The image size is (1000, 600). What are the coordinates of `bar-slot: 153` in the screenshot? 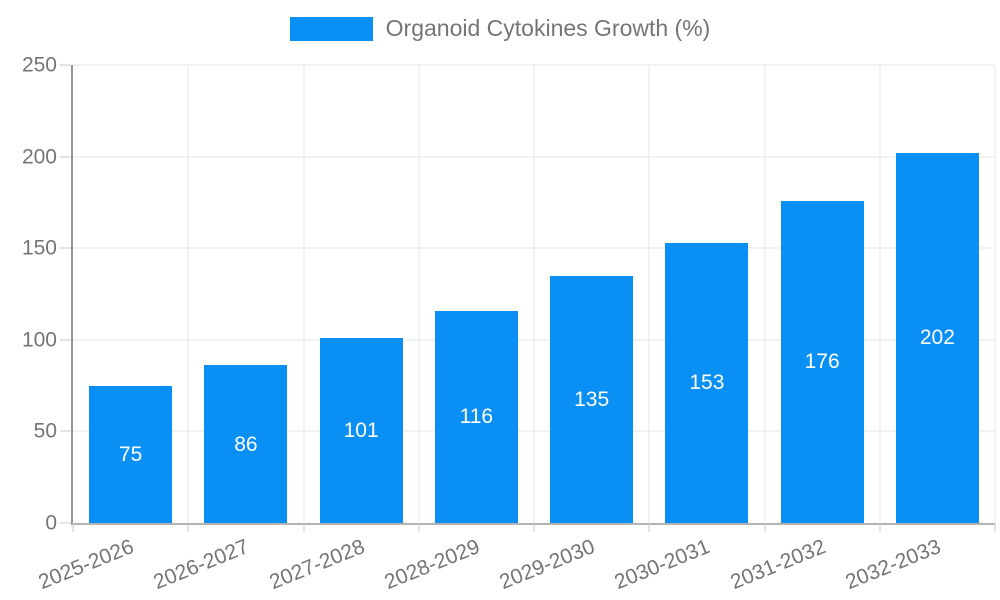 It's located at (706, 294).